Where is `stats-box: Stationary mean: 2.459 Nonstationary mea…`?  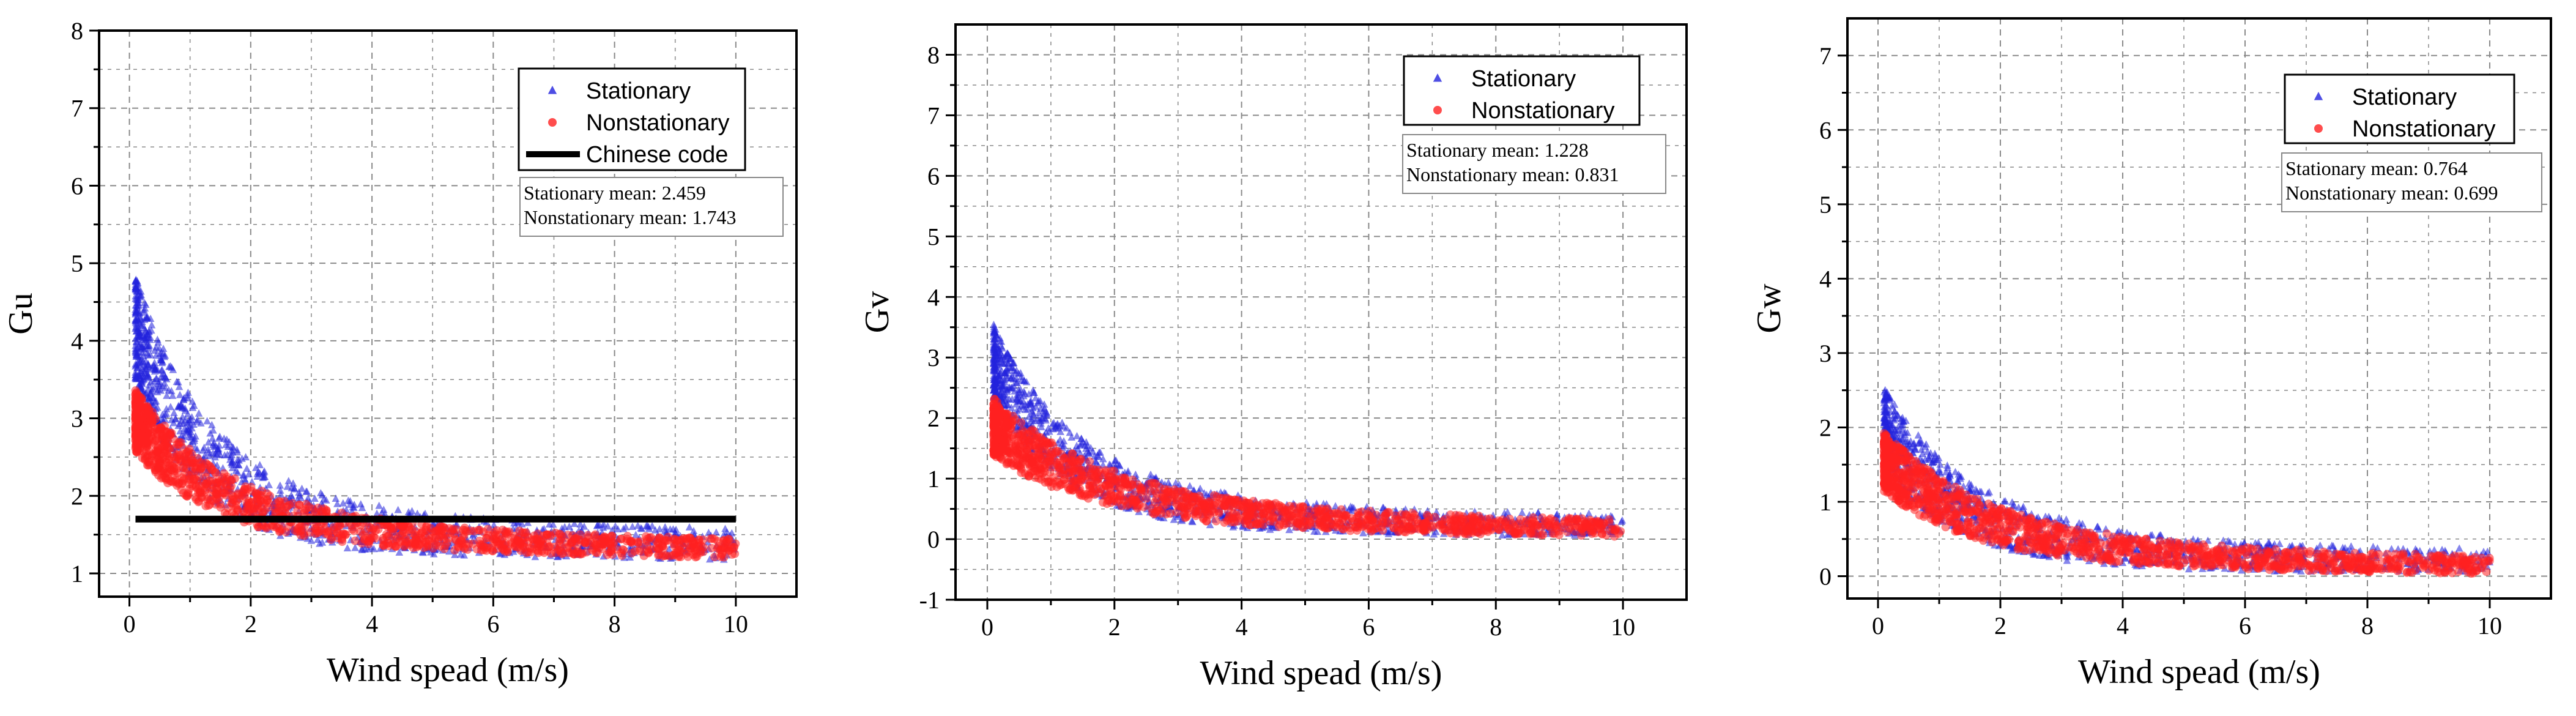 stats-box: Stationary mean: 2.459 Nonstationary mea… is located at coordinates (651, 207).